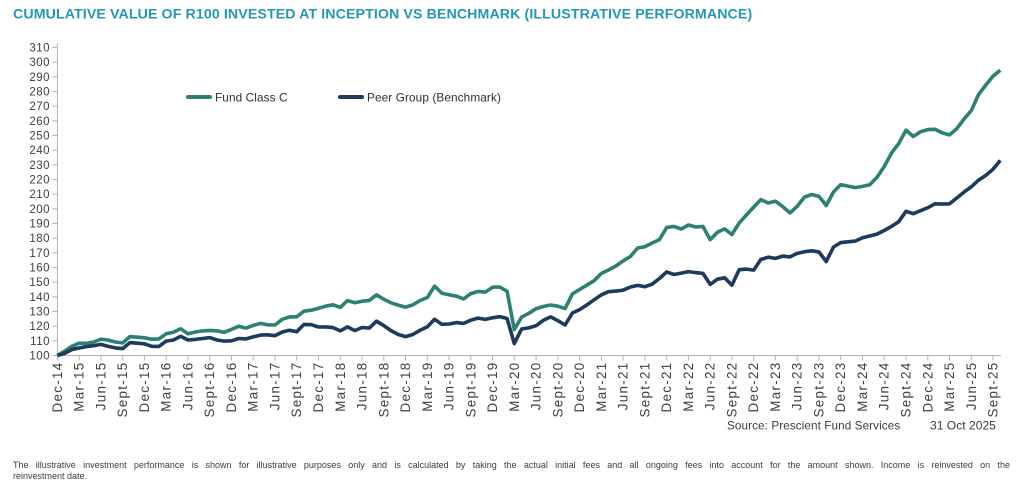  I want to click on svg-text: Sept-21, so click(644, 390).